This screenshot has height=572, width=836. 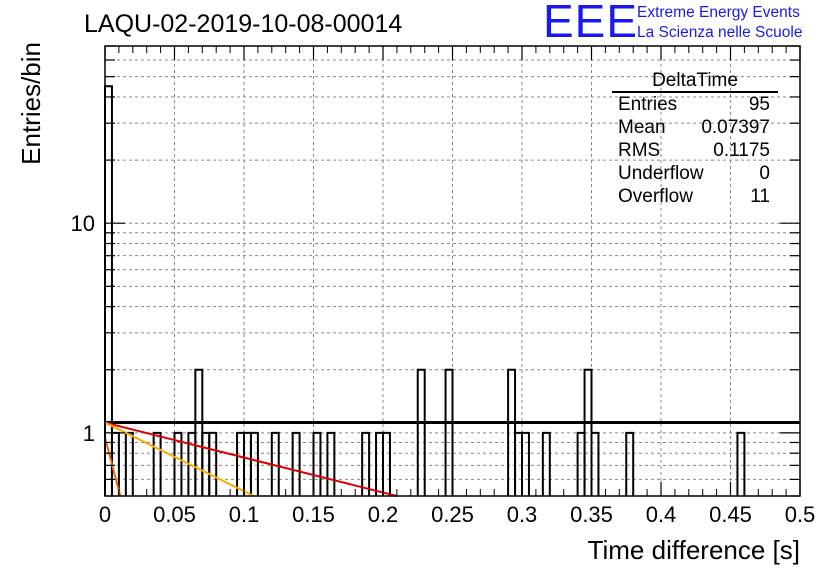 What do you see at coordinates (741, 150) in the screenshot?
I see `stats-value: 0.1175` at bounding box center [741, 150].